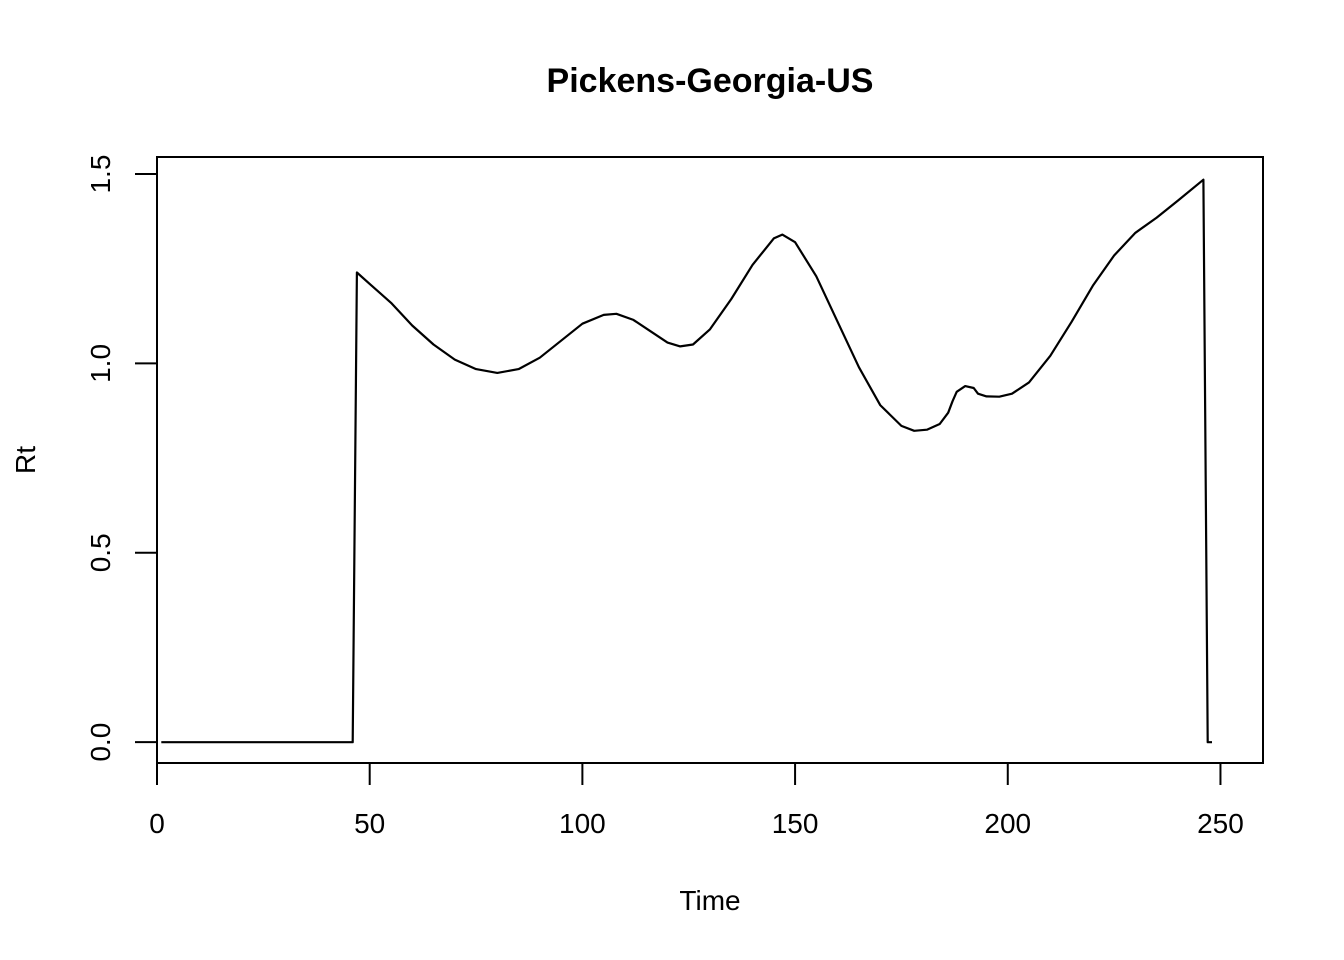 The image size is (1344, 960). I want to click on y-axis-label: Rt, so click(25, 460).